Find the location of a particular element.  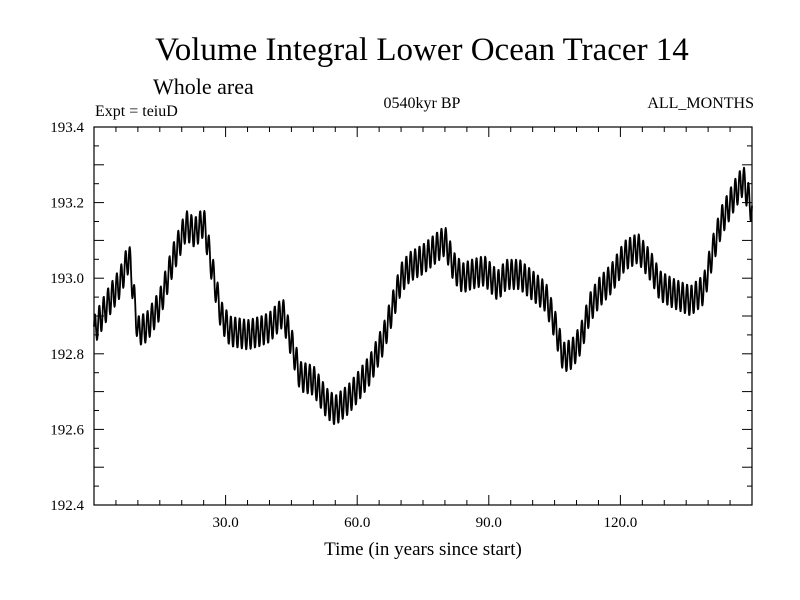

x-tick-label: 30.0 is located at coordinates (225, 523).